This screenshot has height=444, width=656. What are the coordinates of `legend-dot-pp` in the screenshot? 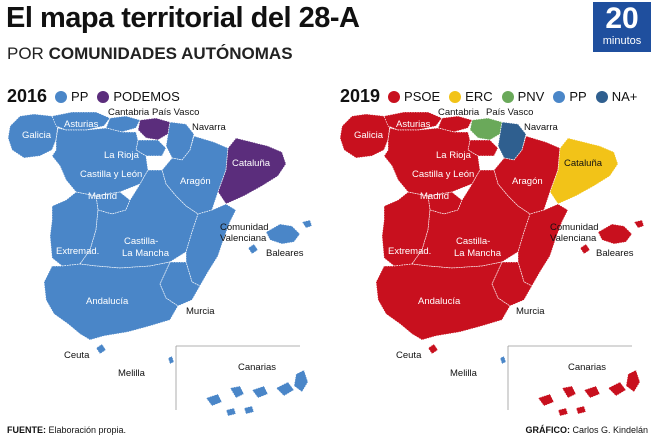 It's located at (61, 96).